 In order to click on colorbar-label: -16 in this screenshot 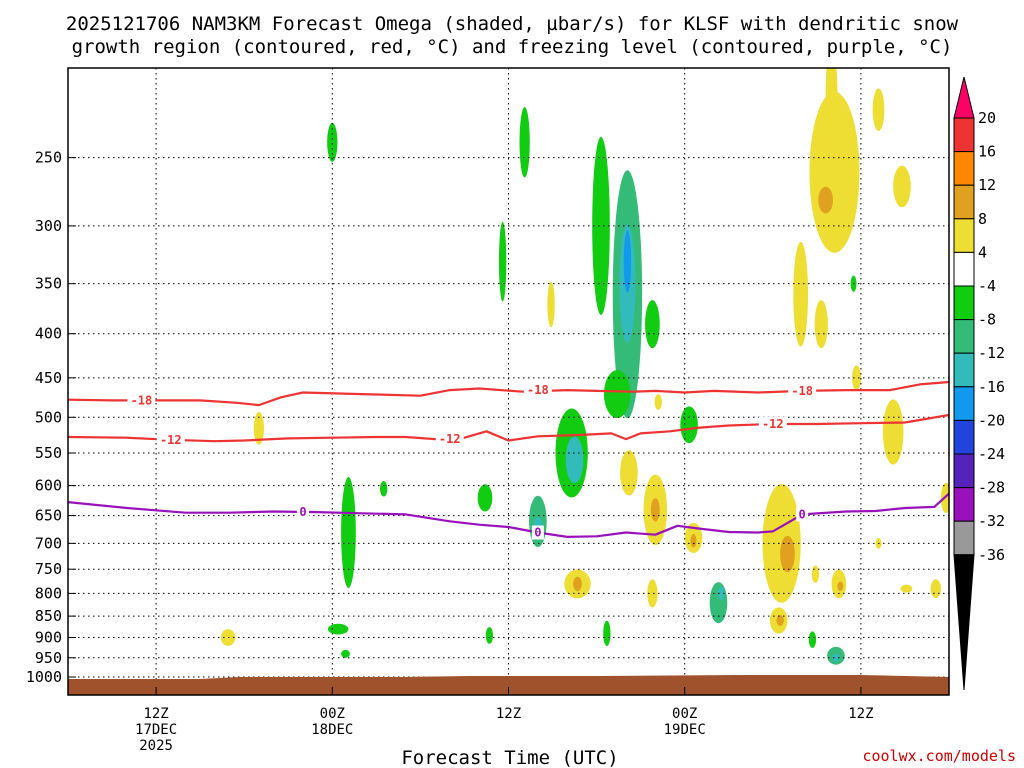, I will do `click(991, 387)`.